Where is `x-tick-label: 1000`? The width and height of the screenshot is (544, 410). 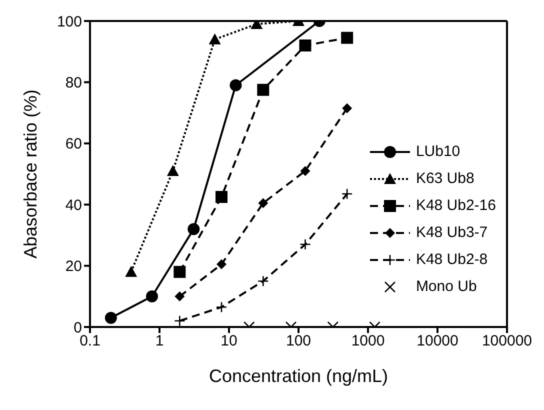
x-tick-label: 1000 is located at coordinates (368, 341).